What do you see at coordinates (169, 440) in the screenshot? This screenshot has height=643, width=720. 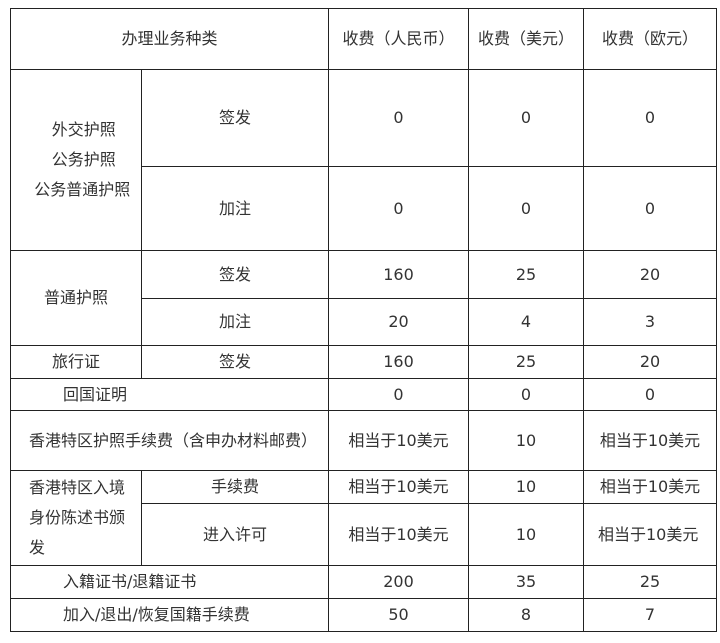 I see `hk-passport-label: 香港特区护照手续费（含申办材料邮费）` at bounding box center [169, 440].